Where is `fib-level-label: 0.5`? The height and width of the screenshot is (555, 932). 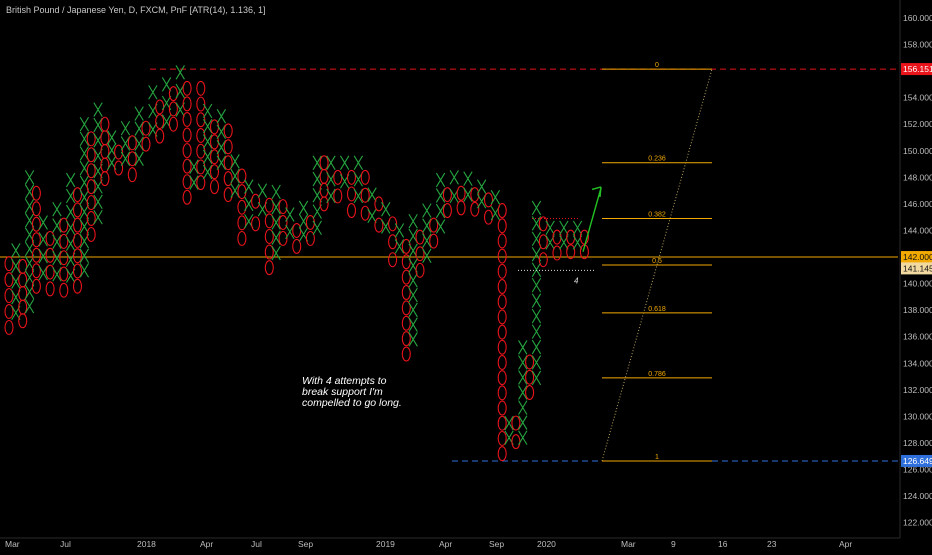 fib-level-label: 0.5 is located at coordinates (657, 261).